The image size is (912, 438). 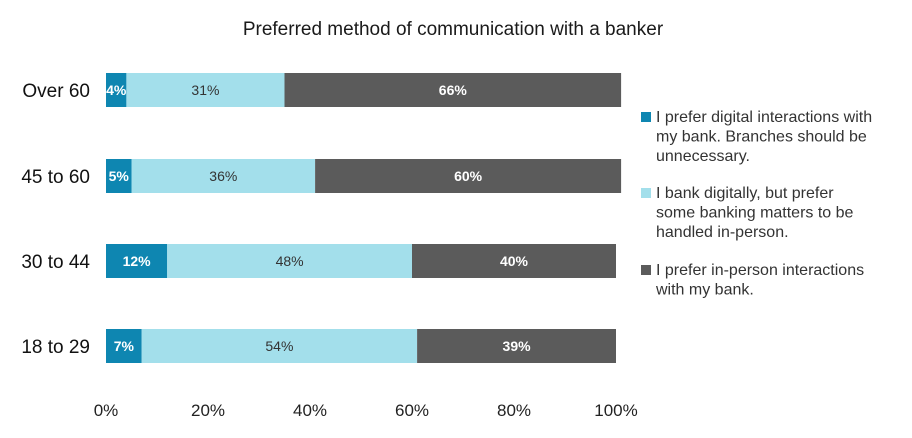 I want to click on data-label: 4%, so click(x=116, y=90).